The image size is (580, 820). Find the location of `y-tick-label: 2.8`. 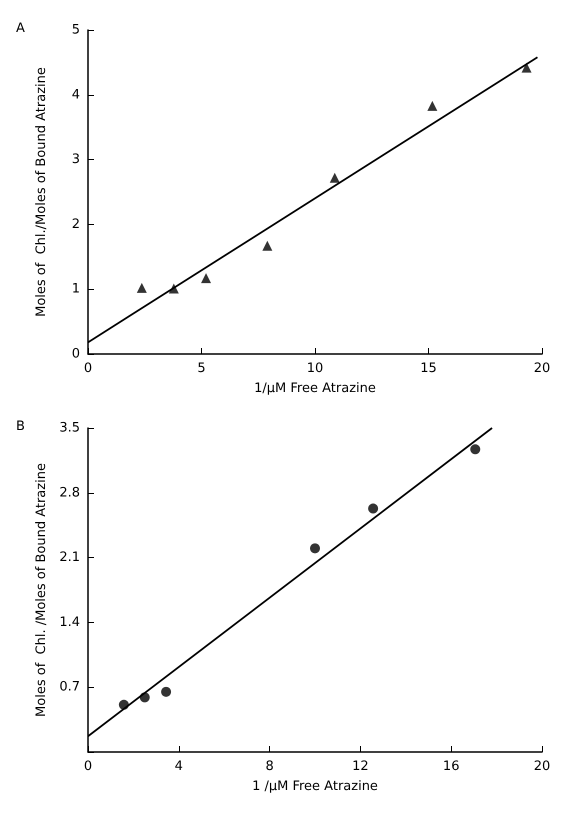

y-tick-label: 2.8 is located at coordinates (69, 492).